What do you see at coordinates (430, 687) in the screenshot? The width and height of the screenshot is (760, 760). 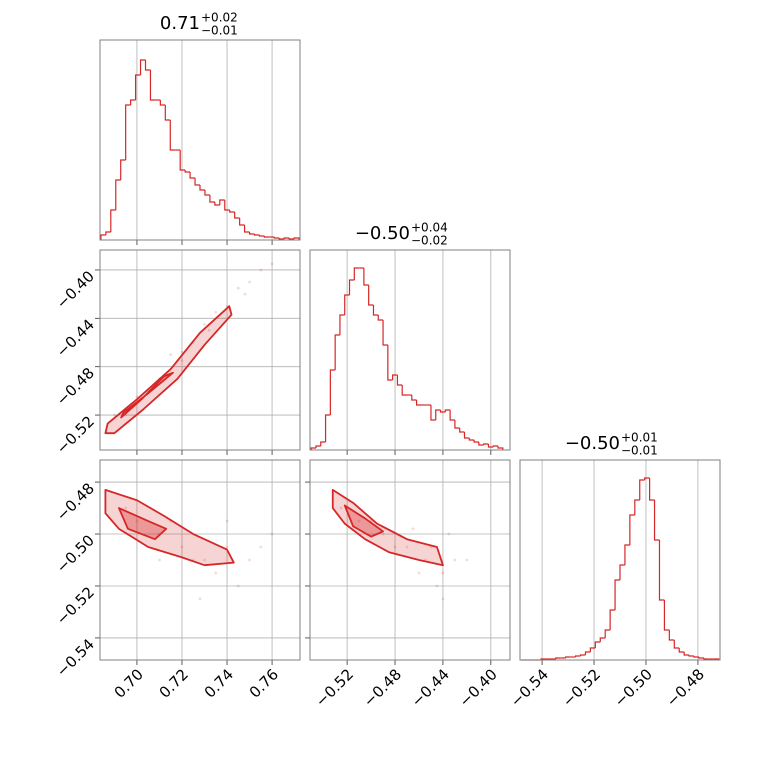 I see `x-tick-label: −0.44` at bounding box center [430, 687].